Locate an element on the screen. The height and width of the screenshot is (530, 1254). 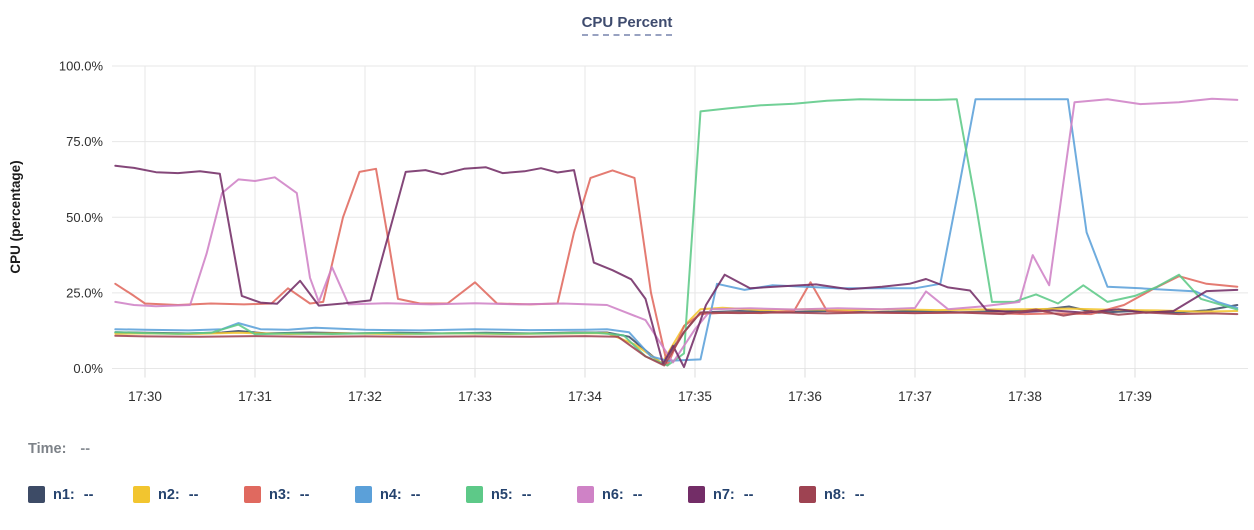
y-tick-label: 0.0% is located at coordinates (88, 368).